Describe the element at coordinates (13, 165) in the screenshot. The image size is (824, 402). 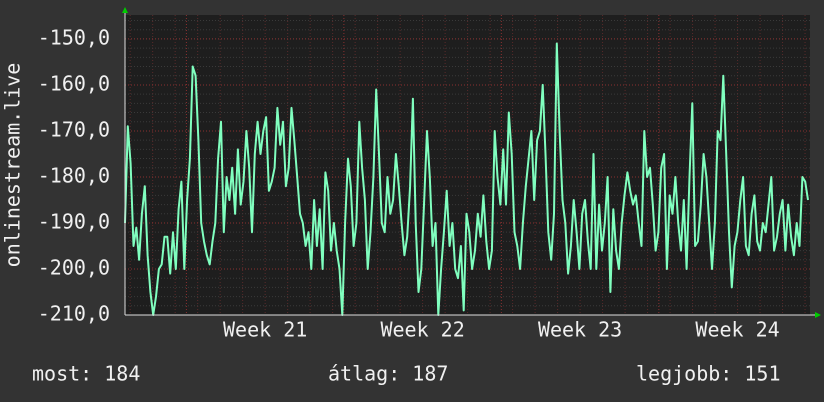
I see `y-axis-label: onlinestream.live` at that location.